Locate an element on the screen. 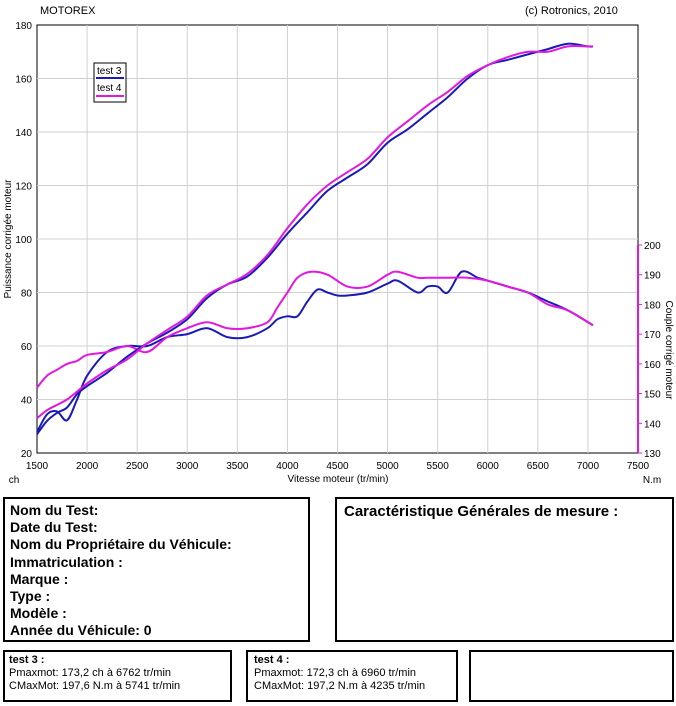 Image resolution: width=676 pixels, height=706 pixels. x-tick-label: 7000 is located at coordinates (588, 466).